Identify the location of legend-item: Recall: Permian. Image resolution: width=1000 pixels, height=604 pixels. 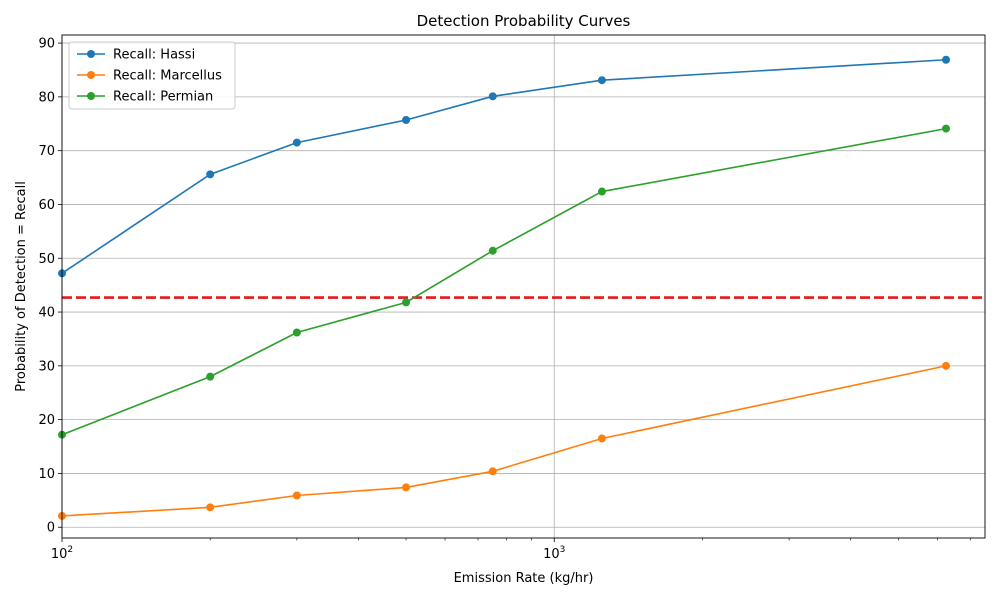
(145, 97).